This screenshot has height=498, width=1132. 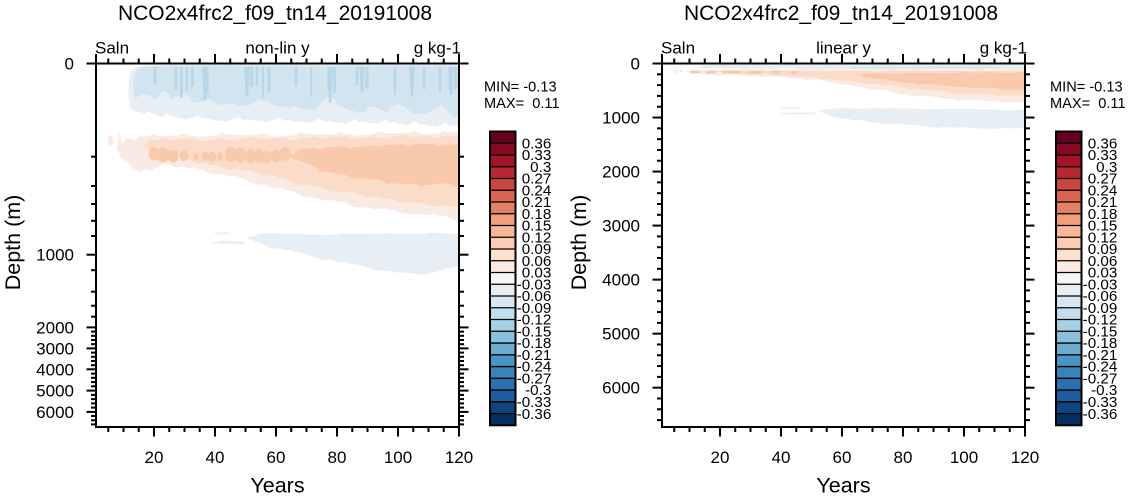 I want to click on svg-text: non-lin y, so click(x=277, y=48).